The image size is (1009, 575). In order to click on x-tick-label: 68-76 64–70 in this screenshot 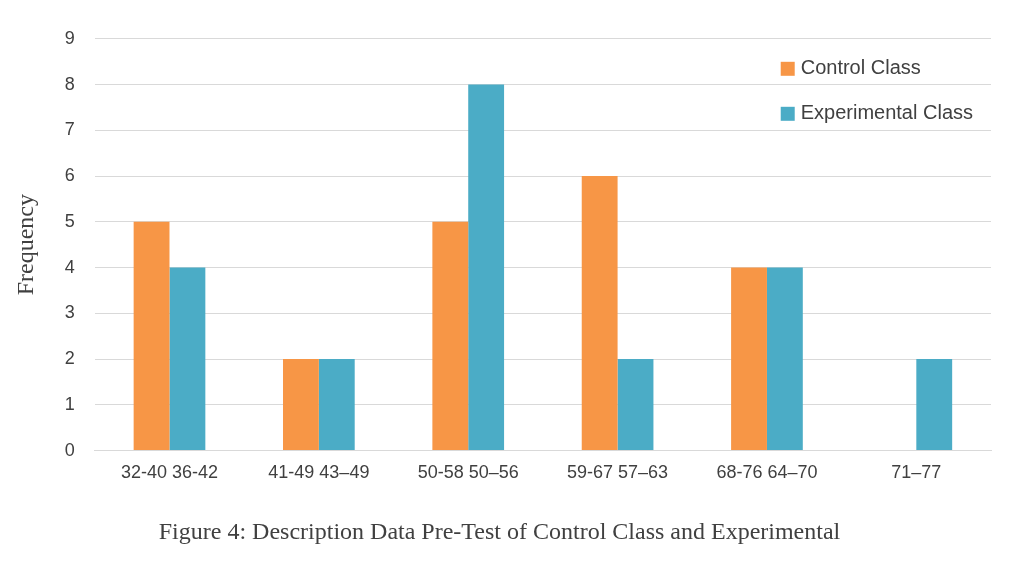, I will do `click(767, 472)`.